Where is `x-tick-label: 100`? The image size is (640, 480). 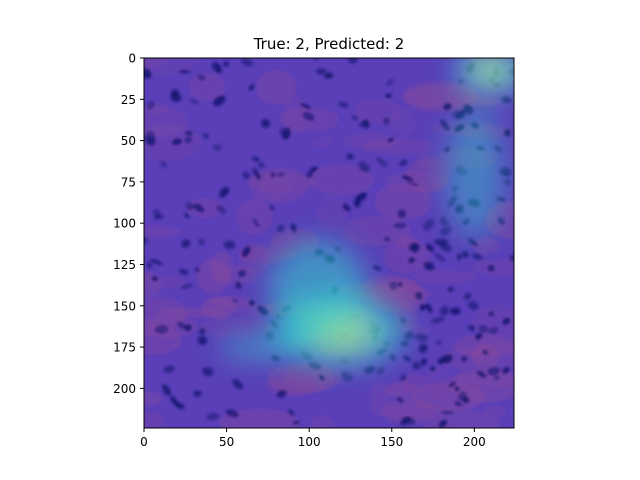
x-tick-label: 100 is located at coordinates (309, 442).